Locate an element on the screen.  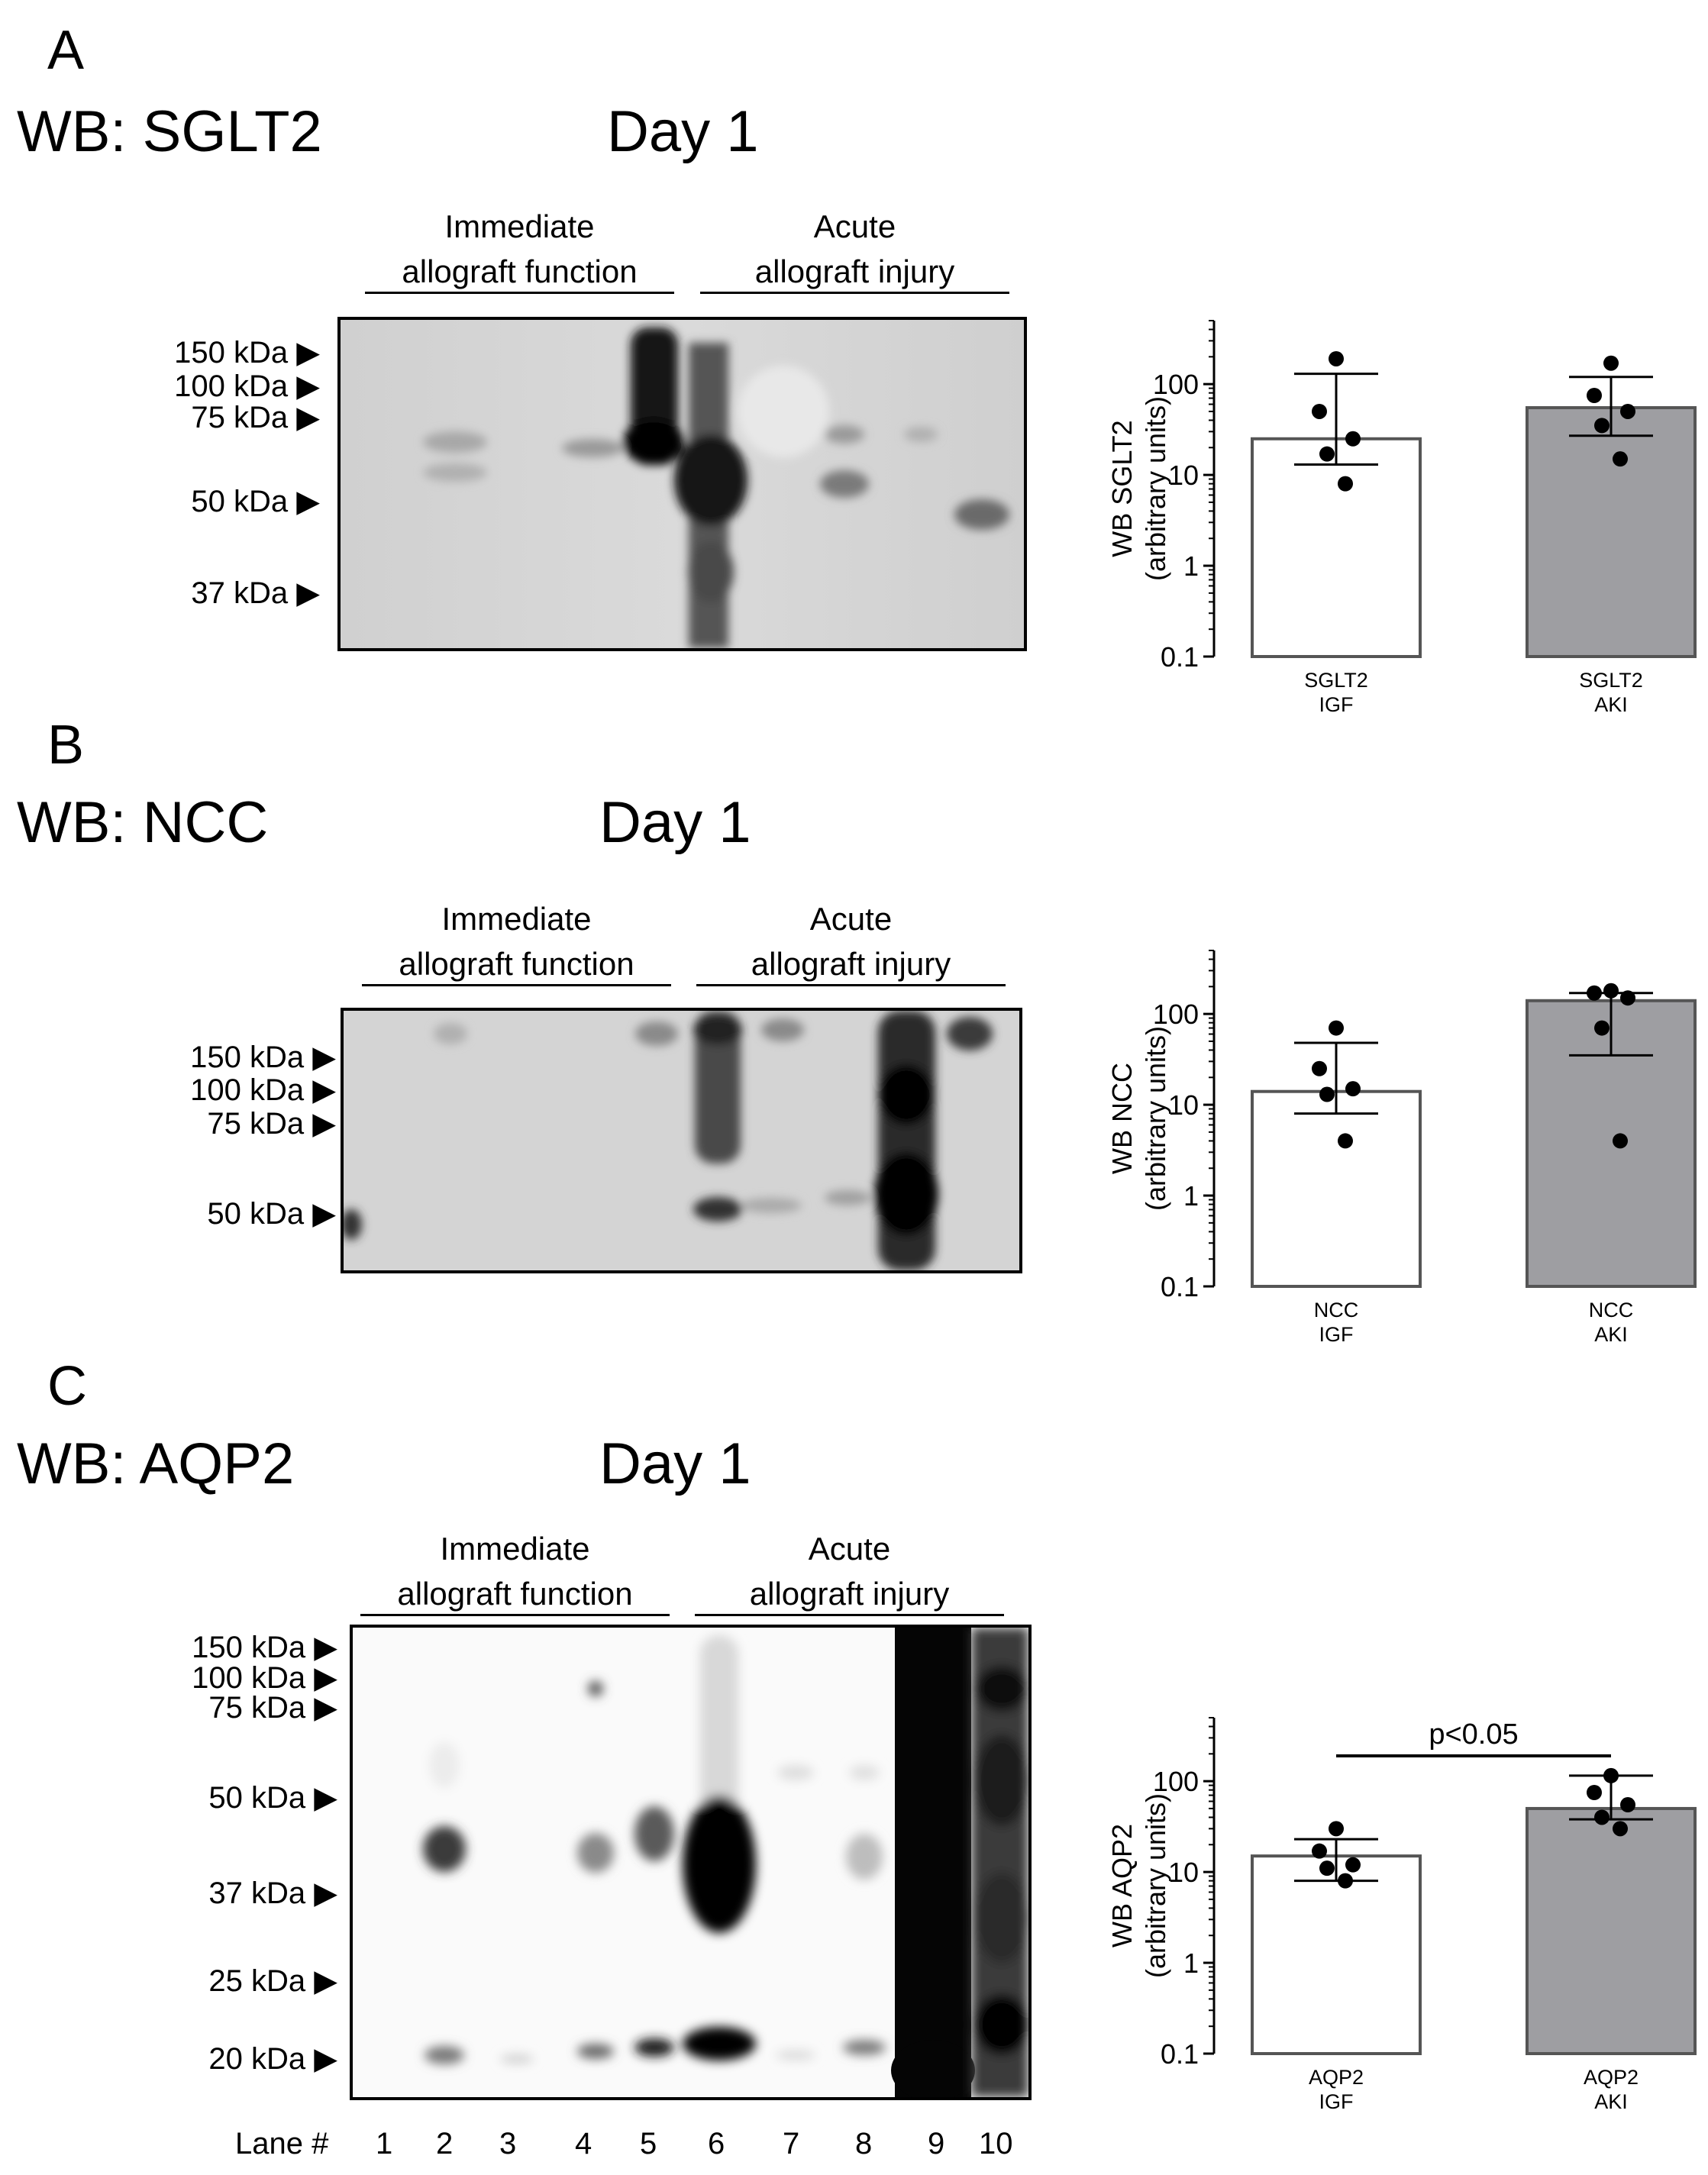
panel-letter-c: C is located at coordinates (67, 1386).